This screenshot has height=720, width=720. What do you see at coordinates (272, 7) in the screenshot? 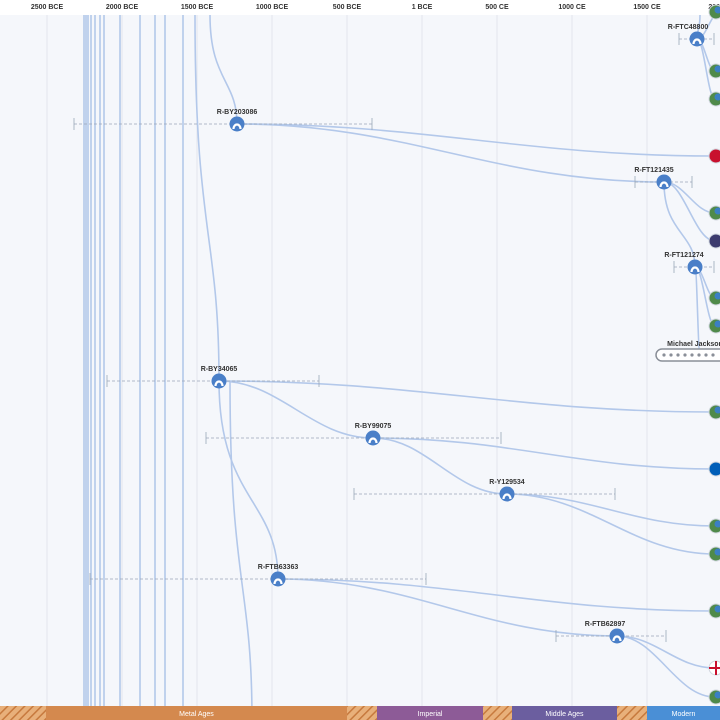
I see `time-tick-label: 1000 BCE` at bounding box center [272, 7].